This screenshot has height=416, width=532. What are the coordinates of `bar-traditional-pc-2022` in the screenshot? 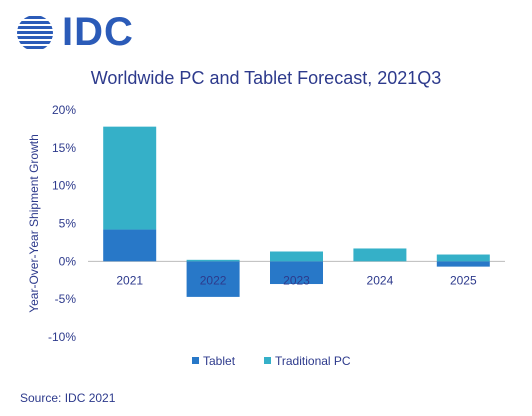 It's located at (213, 260).